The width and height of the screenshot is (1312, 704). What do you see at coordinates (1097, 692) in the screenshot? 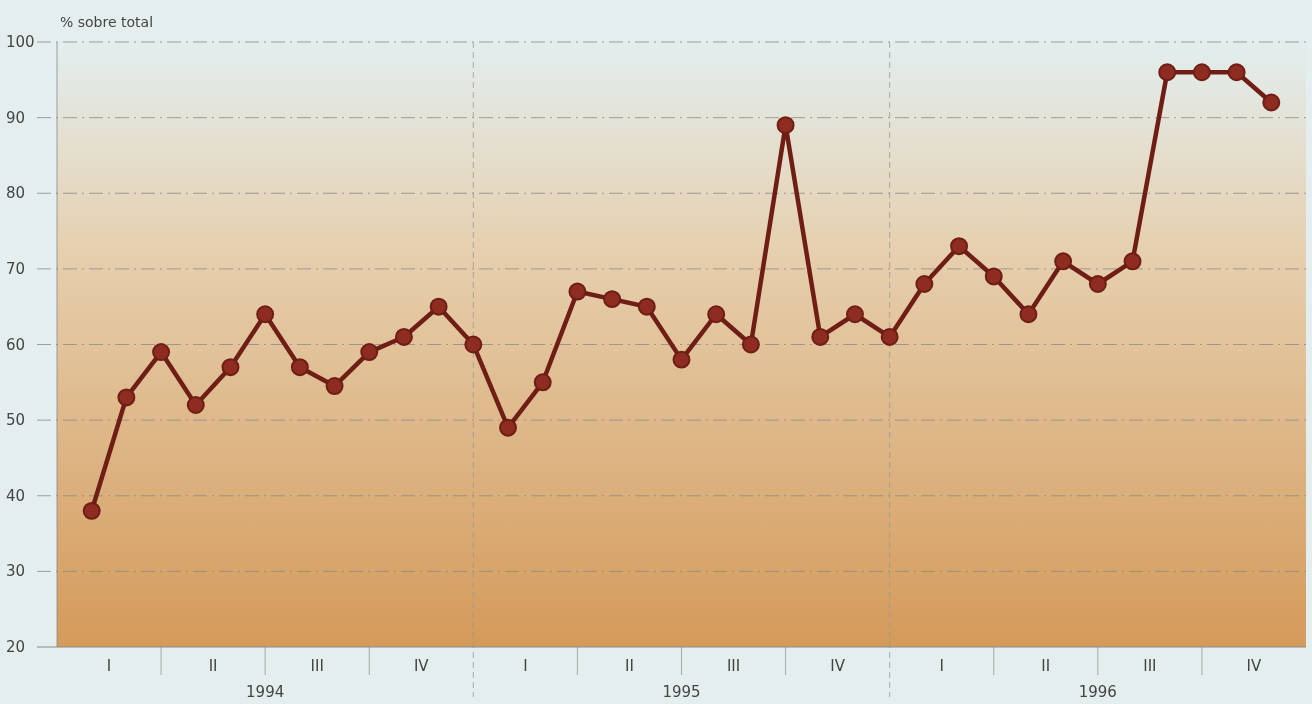
I see `text: 1996` at bounding box center [1097, 692].